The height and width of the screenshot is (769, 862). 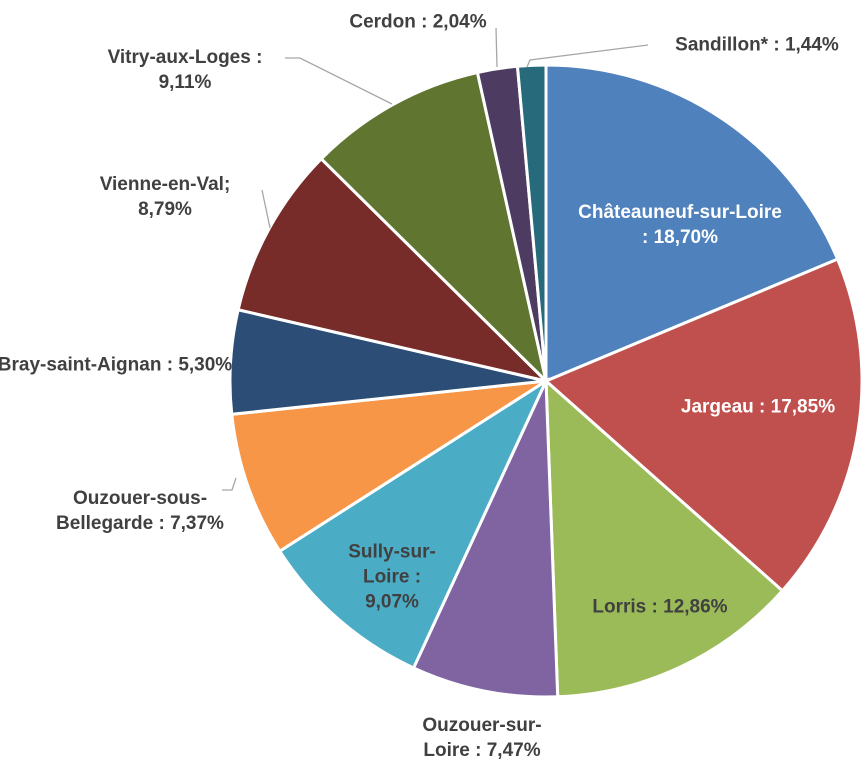 I want to click on slice-label: Jargeau : 17,85%, so click(x=758, y=407).